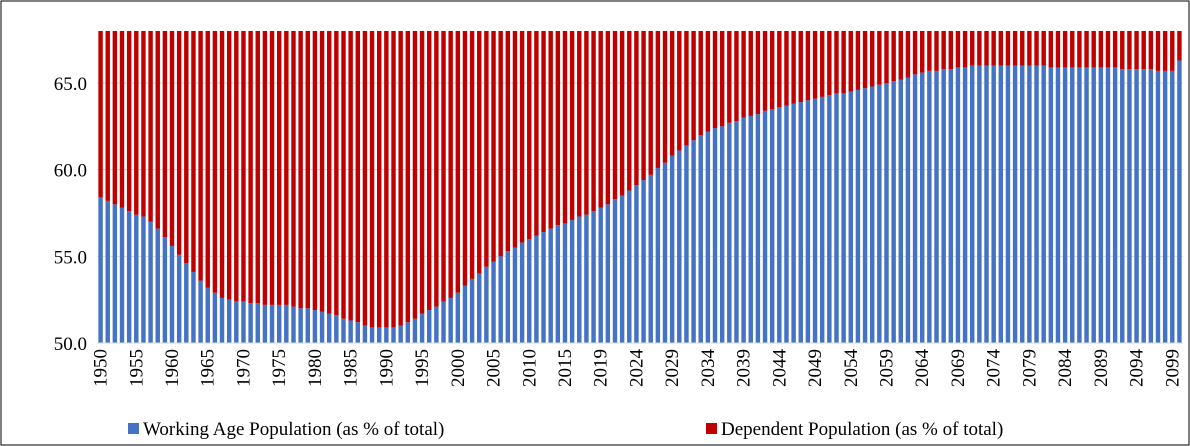  Describe the element at coordinates (851, 368) in the screenshot. I see `x-tick-label: 2054` at that location.